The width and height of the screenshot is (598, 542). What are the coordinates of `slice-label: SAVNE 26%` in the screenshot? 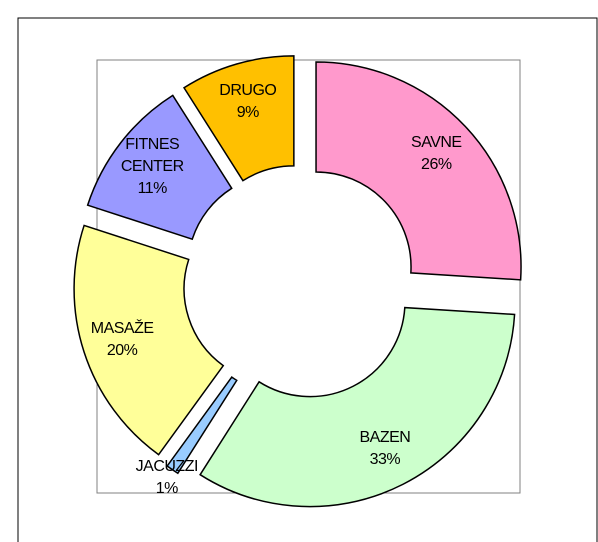 It's located at (436, 154).